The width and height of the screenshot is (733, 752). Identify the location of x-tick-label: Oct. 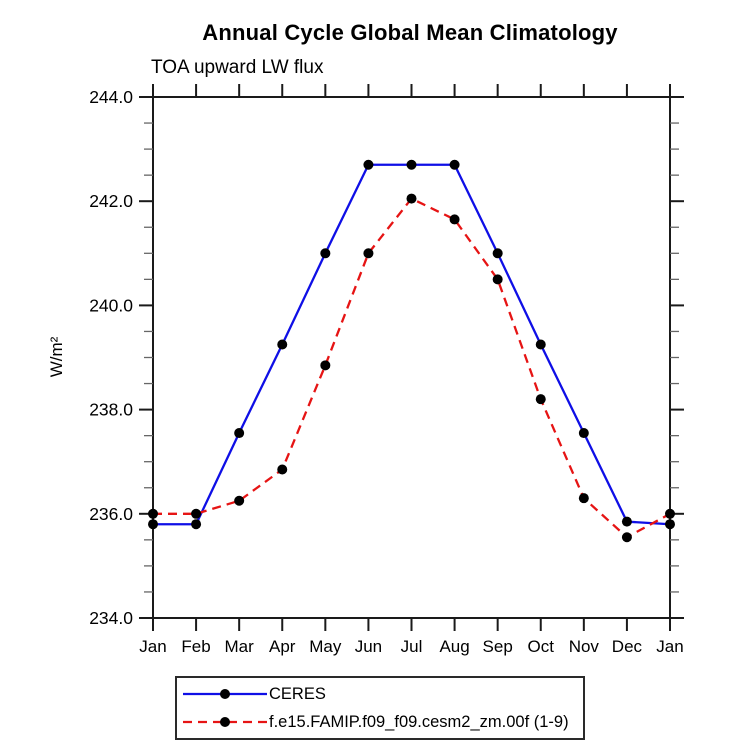
(541, 646).